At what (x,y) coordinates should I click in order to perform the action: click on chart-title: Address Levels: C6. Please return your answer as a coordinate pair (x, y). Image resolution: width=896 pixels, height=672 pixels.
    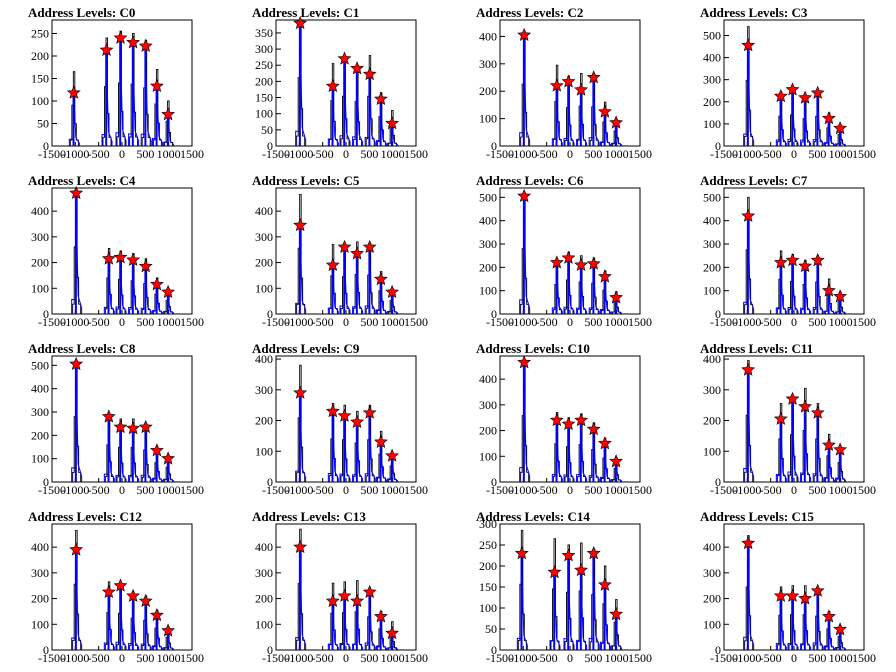
    Looking at the image, I should click on (530, 180).